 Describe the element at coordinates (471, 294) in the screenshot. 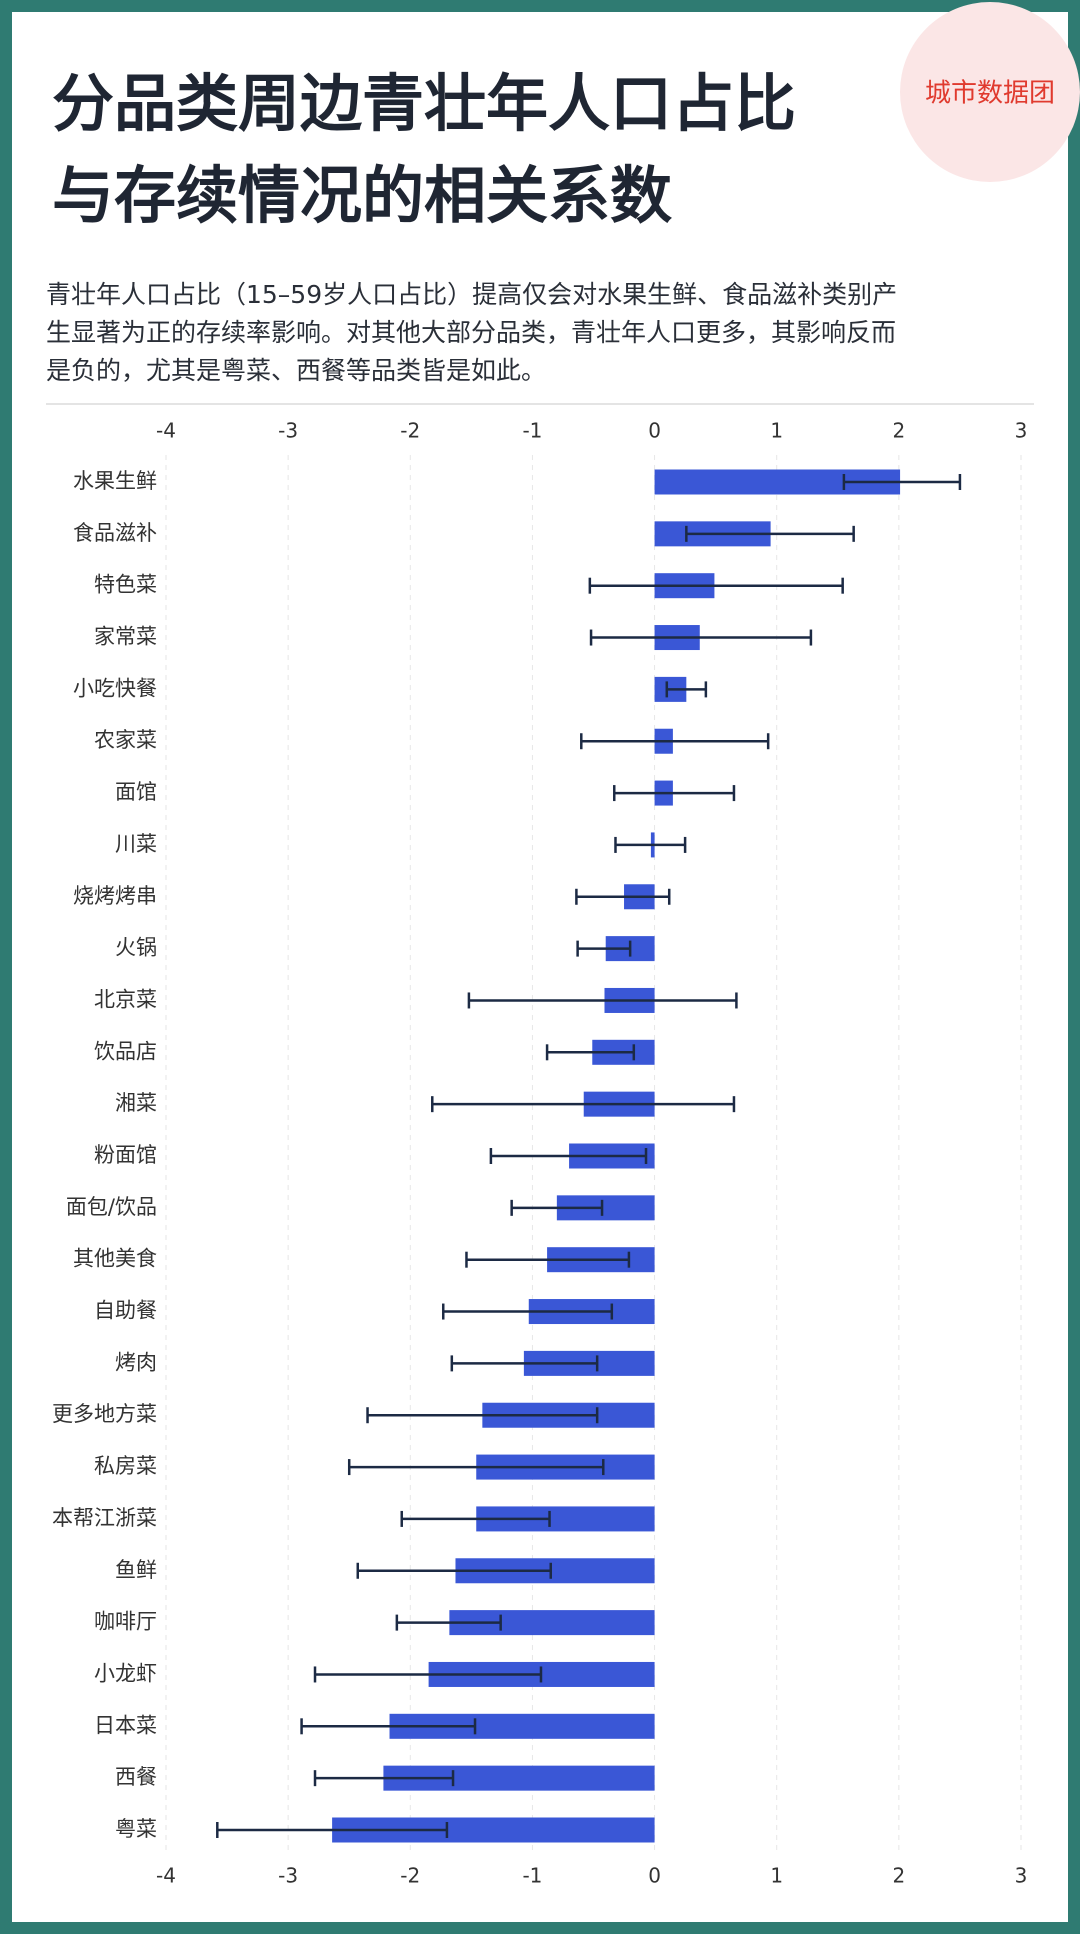

I see `subtitle: 青壮年人口占比（15–59岁人口占比）提高仅会对水果生鲜、食品滋补类别产` at that location.